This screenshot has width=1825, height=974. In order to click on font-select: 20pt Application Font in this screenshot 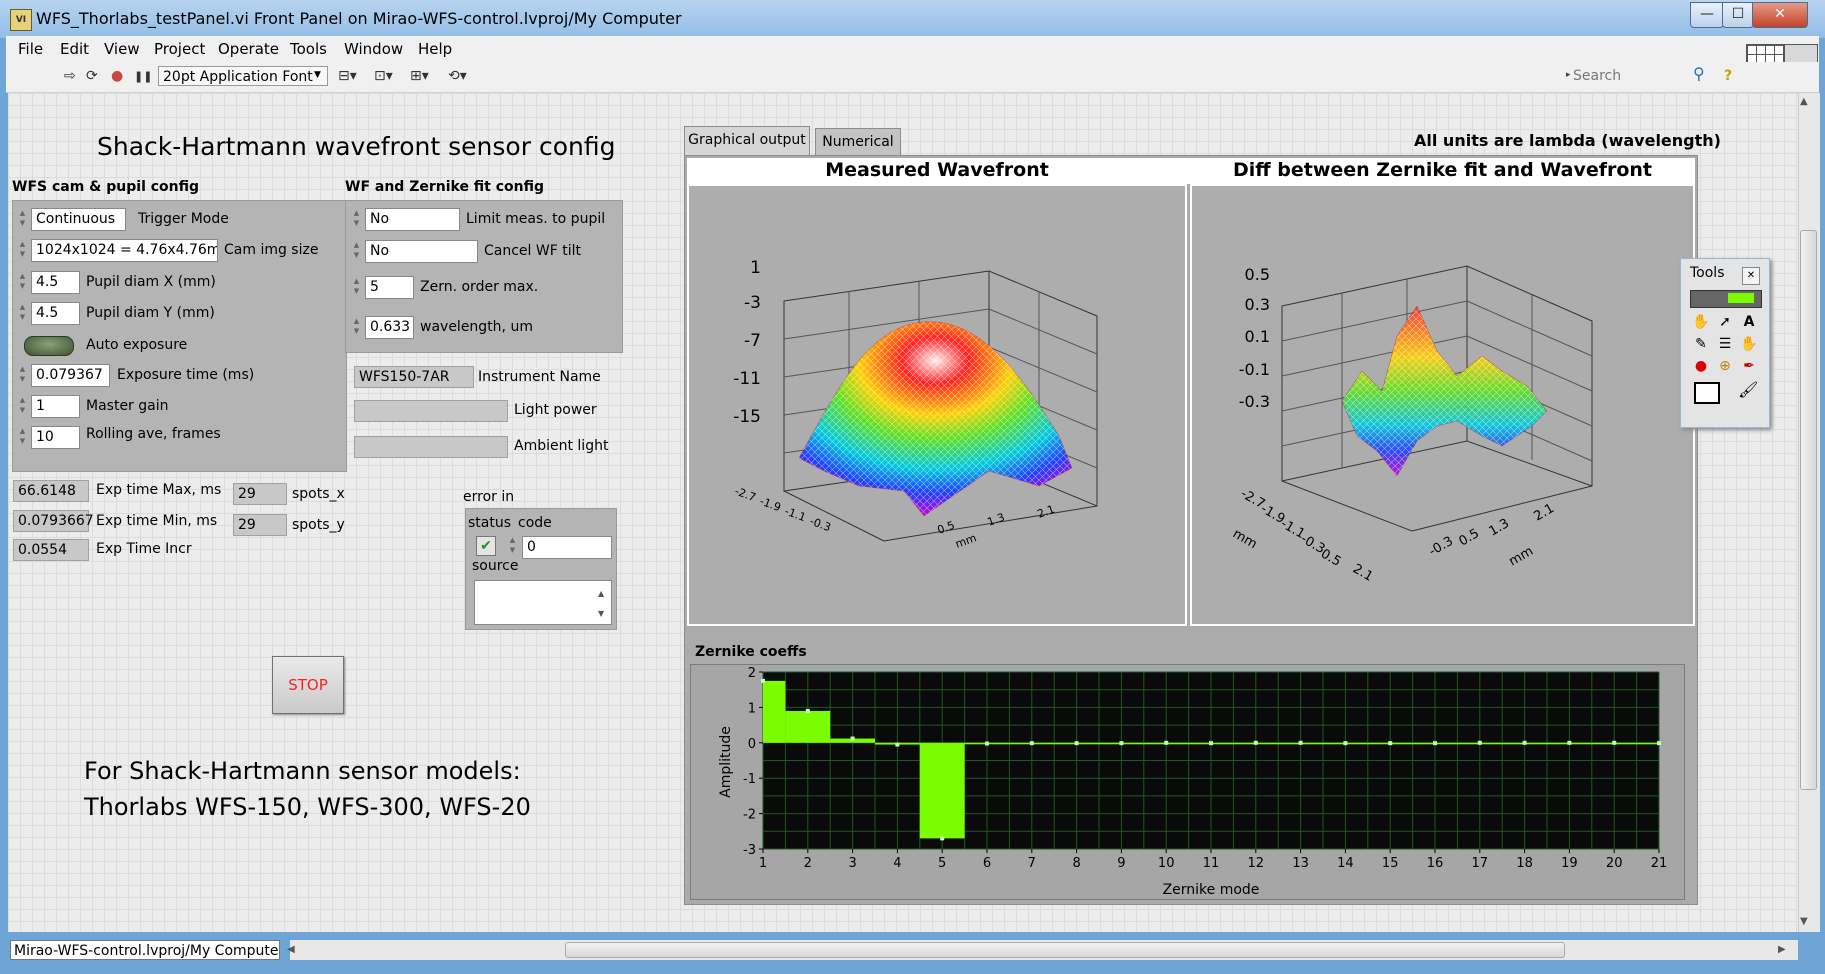, I will do `click(243, 76)`.